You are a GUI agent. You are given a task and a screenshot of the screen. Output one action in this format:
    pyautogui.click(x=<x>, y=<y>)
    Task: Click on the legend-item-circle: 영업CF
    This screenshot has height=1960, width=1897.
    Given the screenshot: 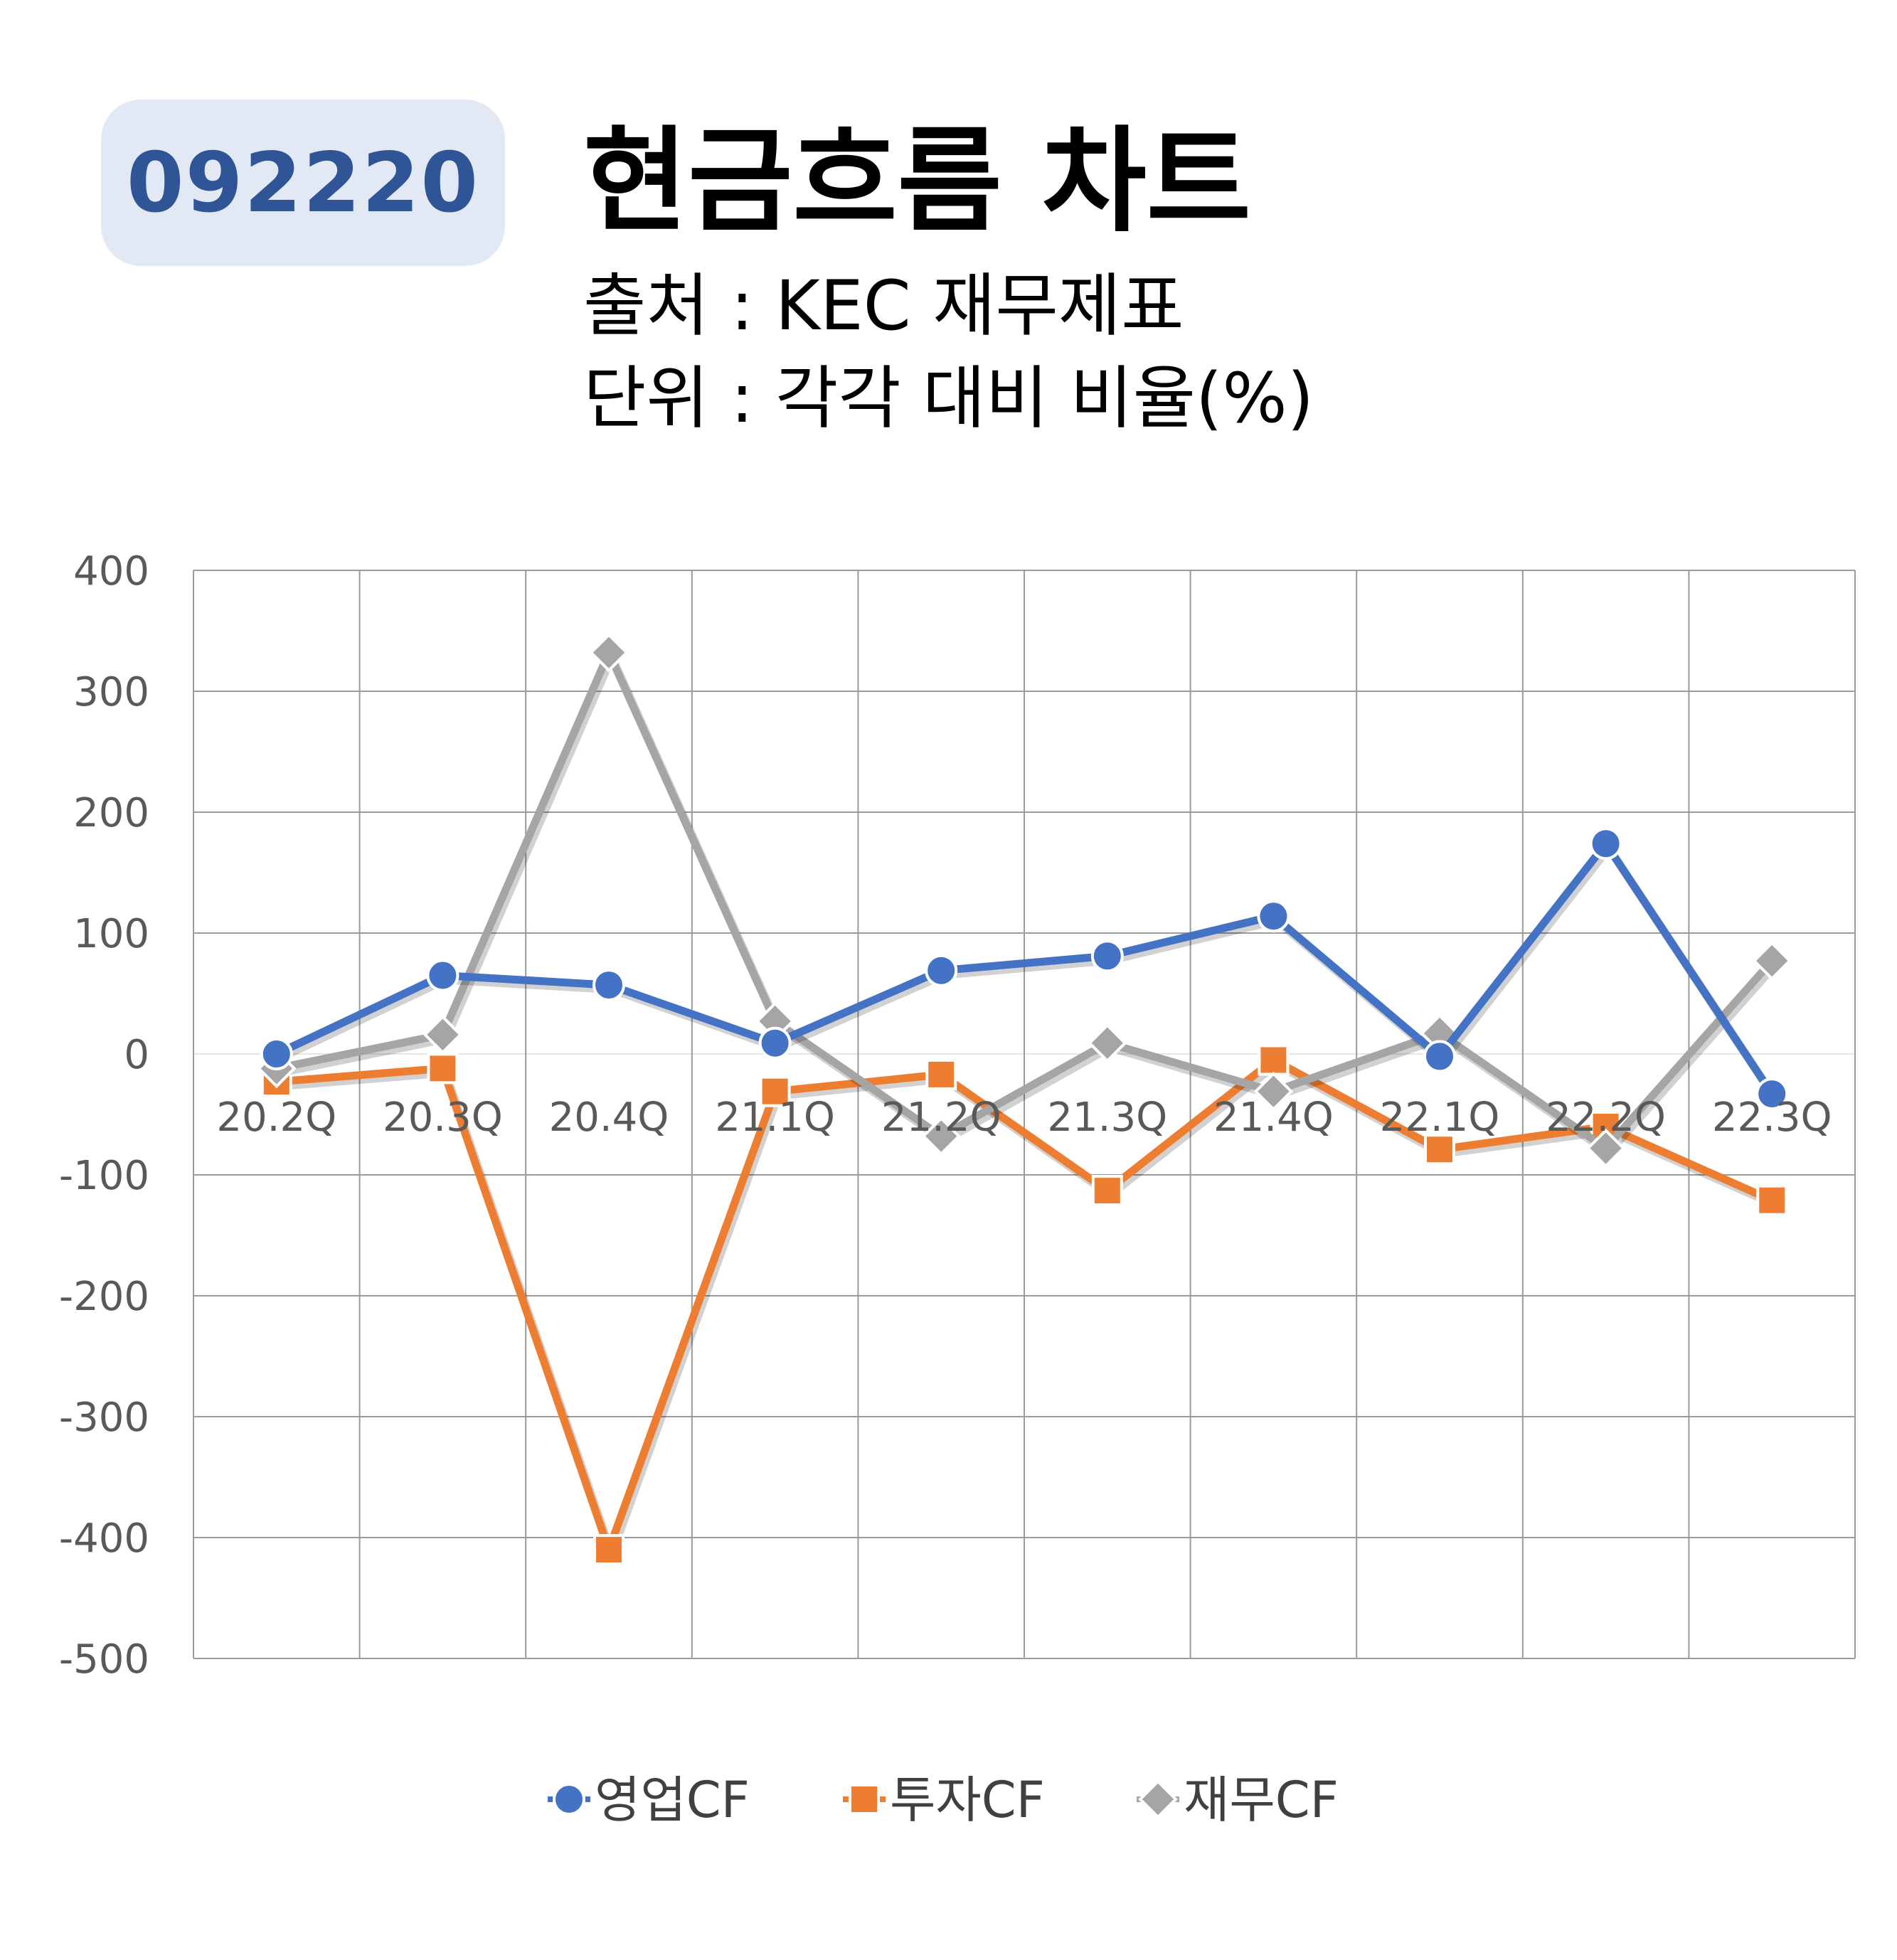 What is the action you would take?
    pyautogui.click(x=649, y=1800)
    